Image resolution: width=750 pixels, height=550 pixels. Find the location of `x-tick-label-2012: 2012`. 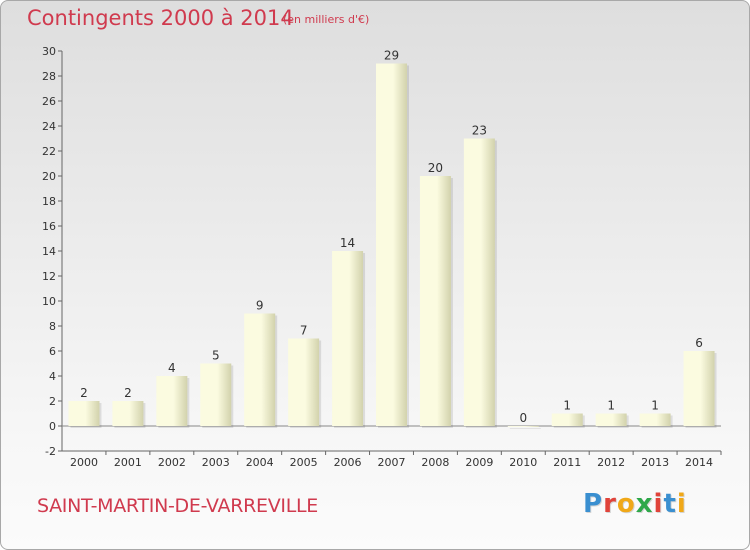

x-tick-label-2012: 2012 is located at coordinates (611, 462).